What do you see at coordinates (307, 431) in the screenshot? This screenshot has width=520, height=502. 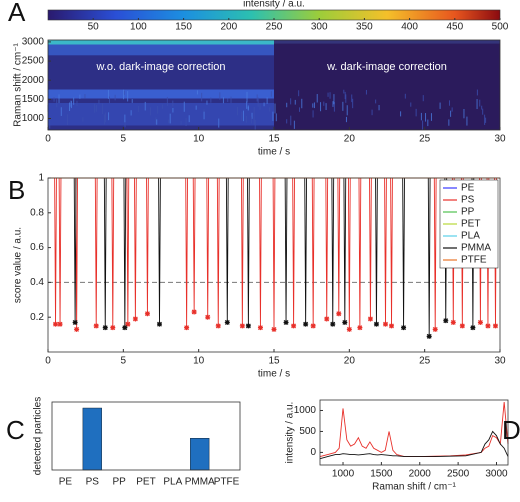 I see `y-tick-label: 500` at bounding box center [307, 431].